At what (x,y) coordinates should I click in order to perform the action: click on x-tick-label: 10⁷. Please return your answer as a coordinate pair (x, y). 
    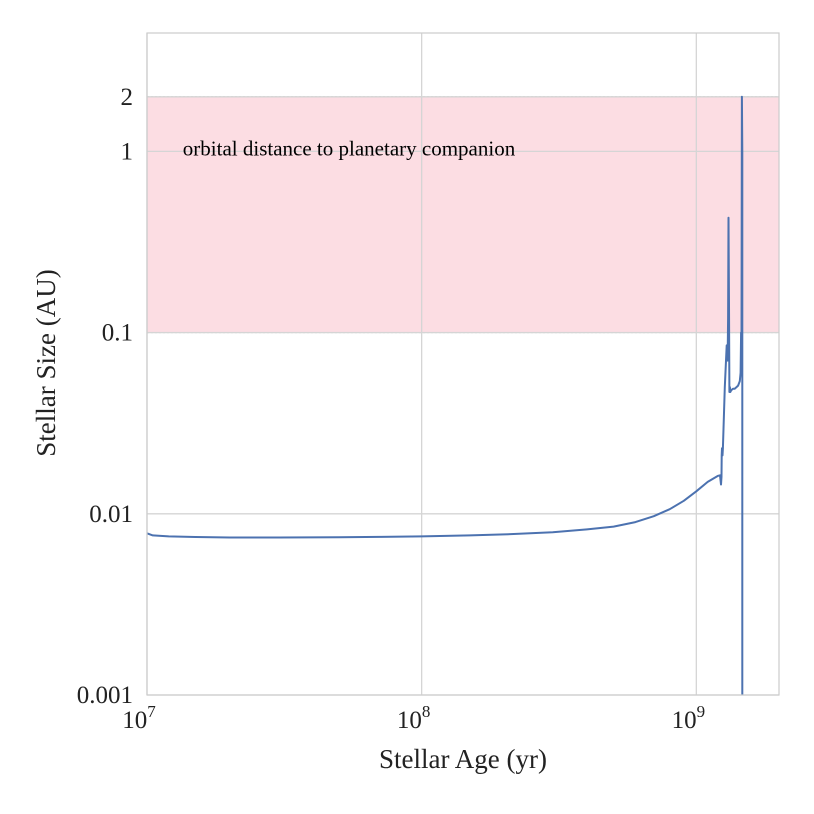
    Looking at the image, I should click on (139, 718).